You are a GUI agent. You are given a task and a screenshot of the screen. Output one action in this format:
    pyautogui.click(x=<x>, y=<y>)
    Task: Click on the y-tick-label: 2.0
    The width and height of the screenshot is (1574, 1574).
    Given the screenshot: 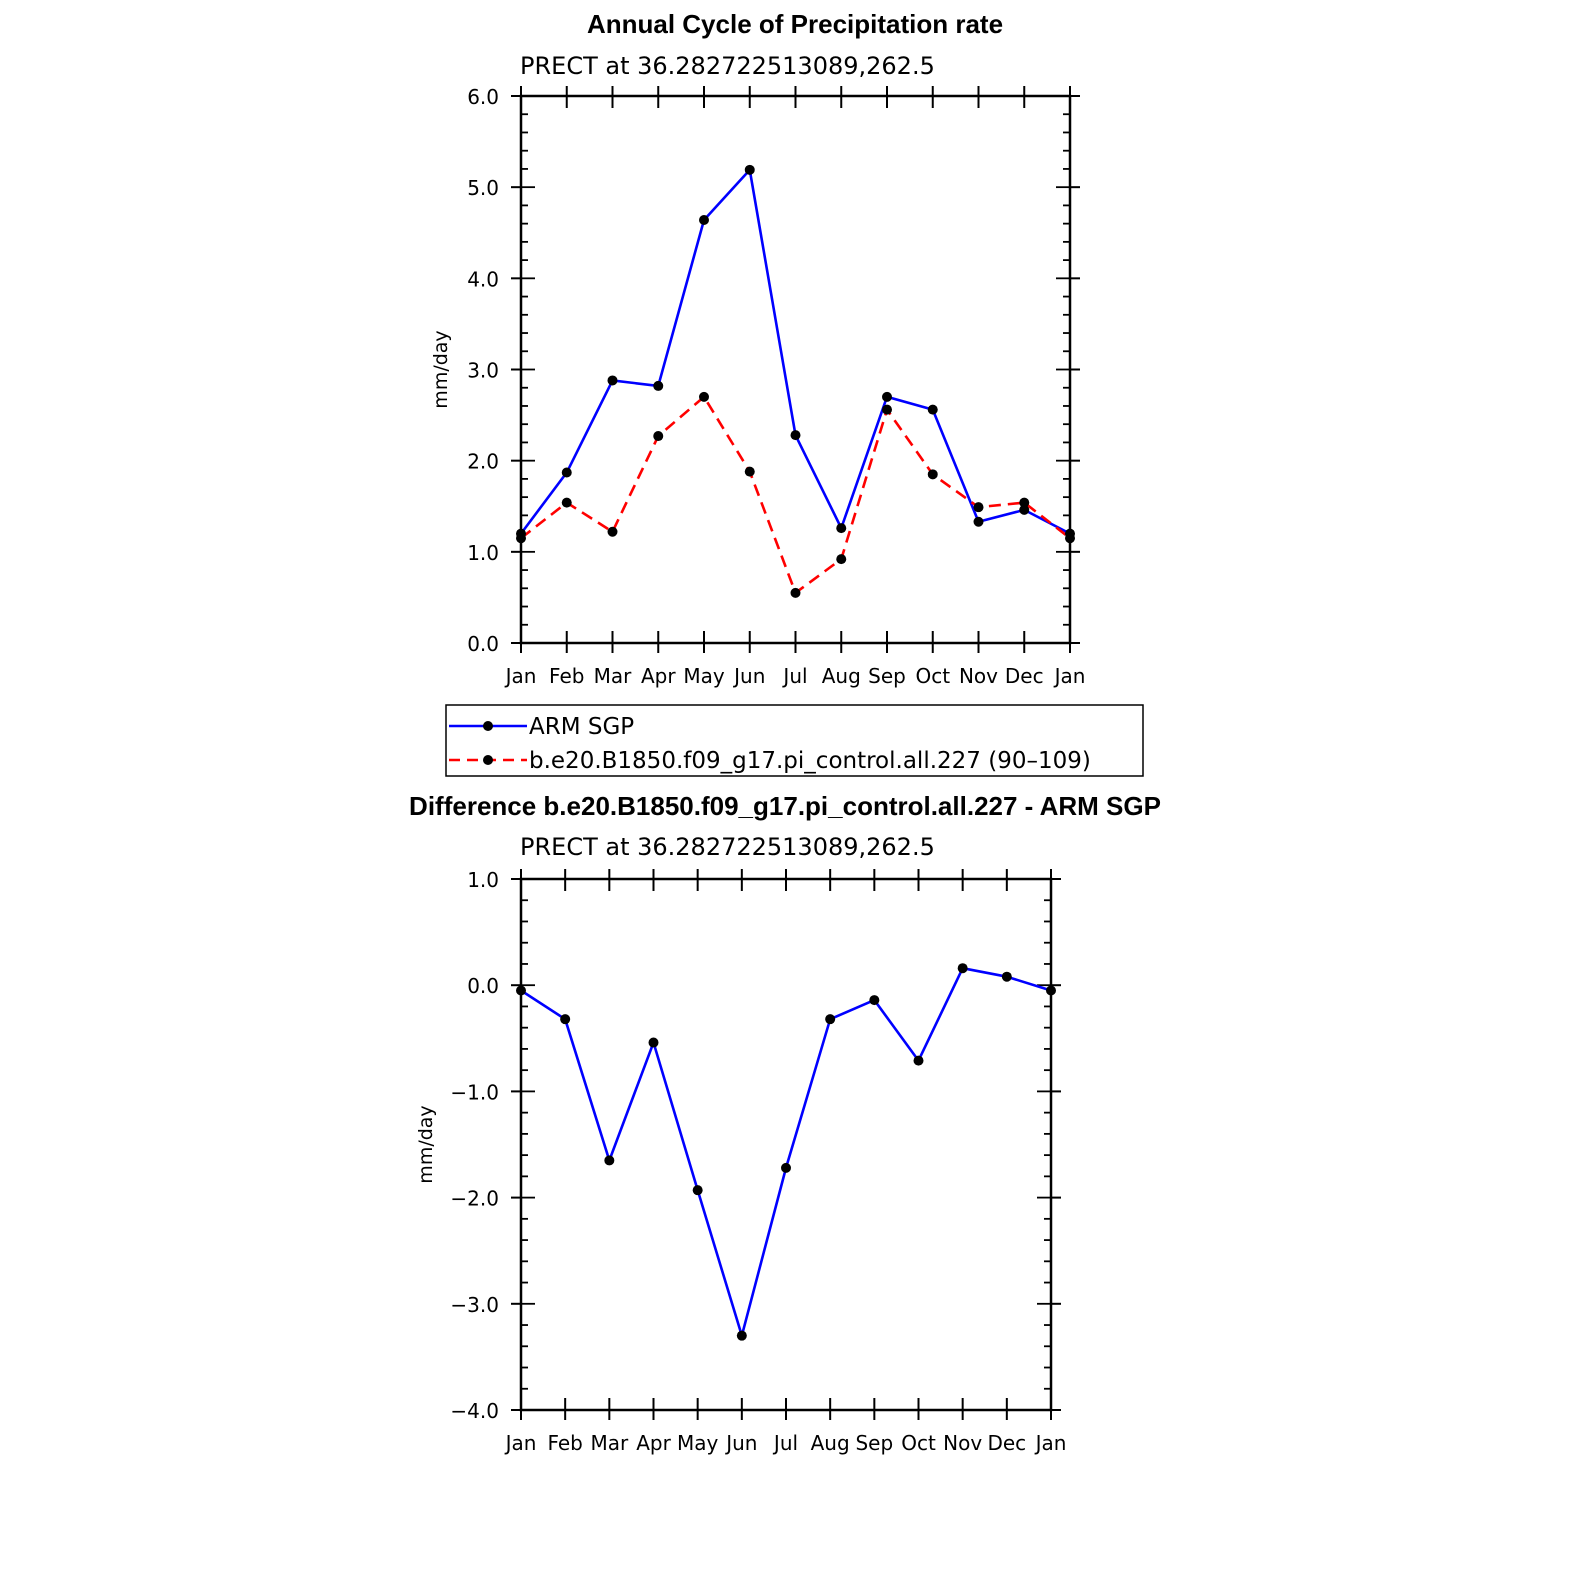 What is the action you would take?
    pyautogui.click(x=483, y=462)
    